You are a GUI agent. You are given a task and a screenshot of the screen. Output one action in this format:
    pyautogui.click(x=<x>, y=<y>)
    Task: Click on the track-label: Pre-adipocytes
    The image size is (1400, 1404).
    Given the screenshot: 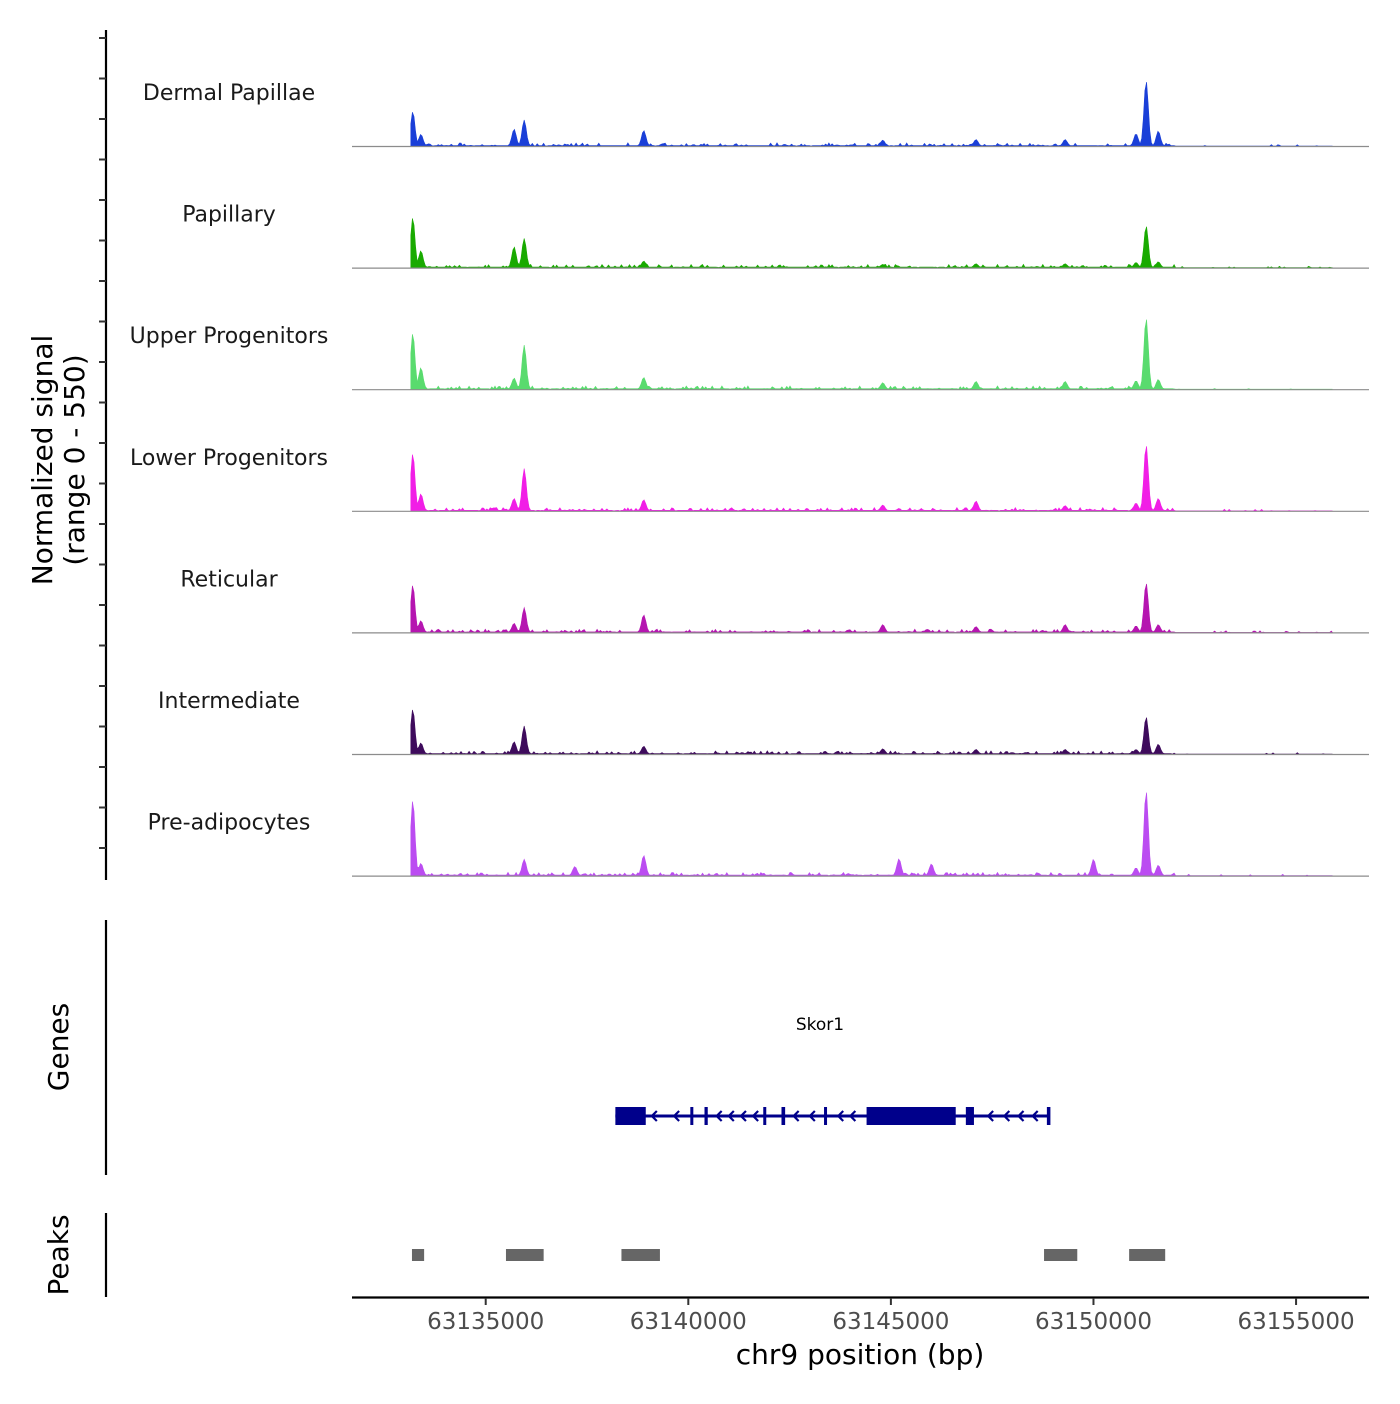 What is the action you would take?
    pyautogui.click(x=229, y=823)
    